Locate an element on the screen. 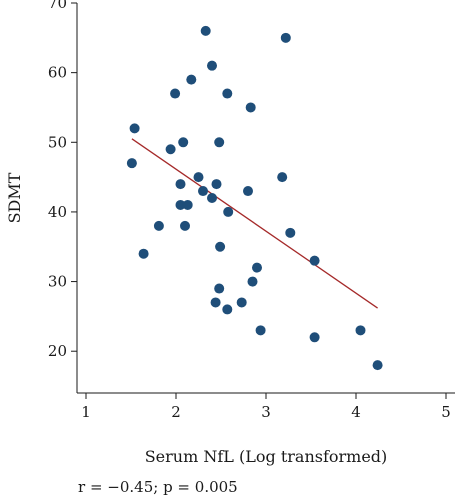 The height and width of the screenshot is (500, 462). x-tick-label: 5 is located at coordinates (446, 412).